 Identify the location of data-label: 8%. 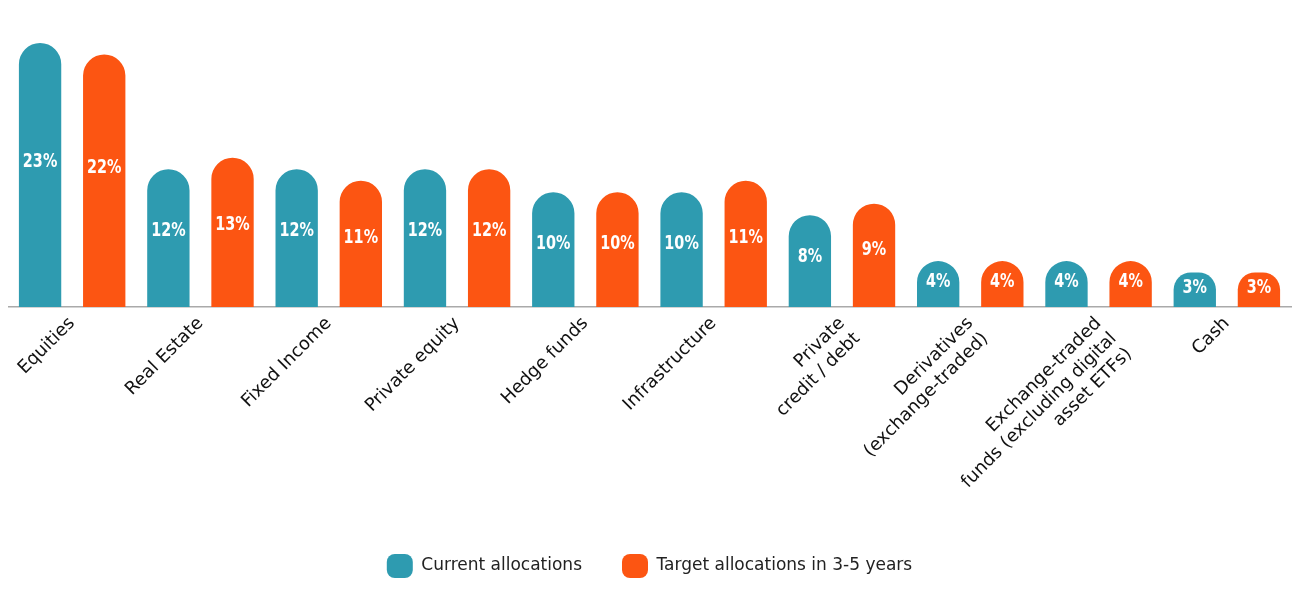
(810, 255).